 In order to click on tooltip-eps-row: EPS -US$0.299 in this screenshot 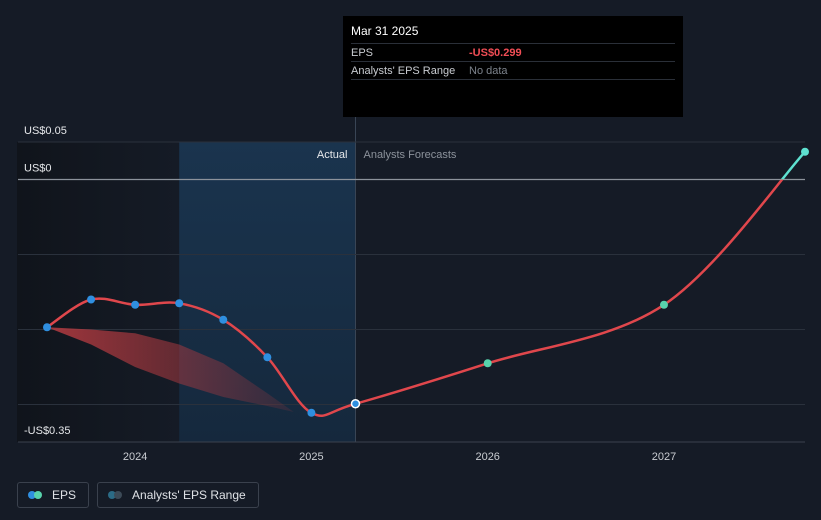, I will do `click(513, 52)`.